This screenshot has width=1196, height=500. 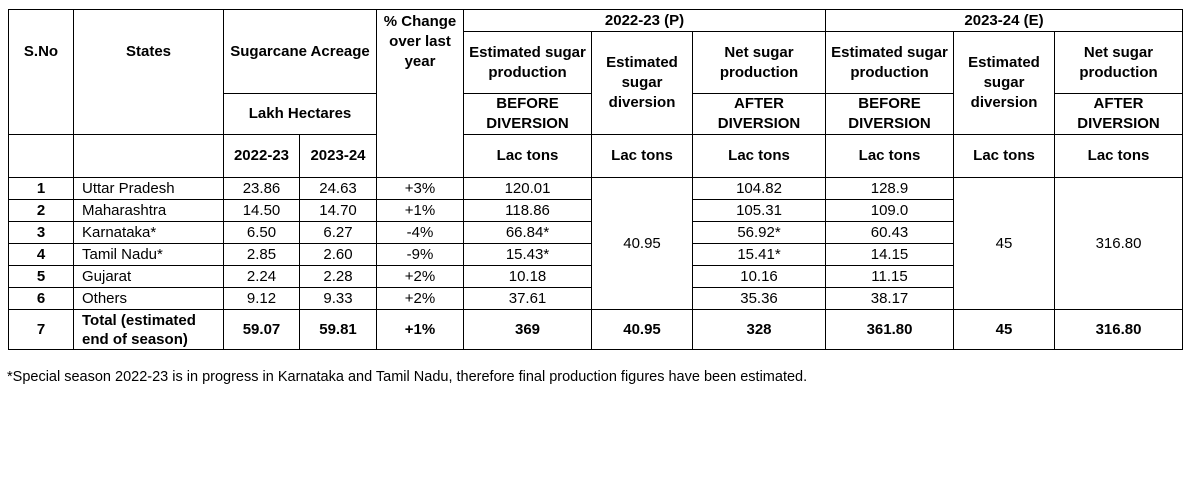 What do you see at coordinates (261, 156) in the screenshot?
I see `header-year-a: 2022-23` at bounding box center [261, 156].